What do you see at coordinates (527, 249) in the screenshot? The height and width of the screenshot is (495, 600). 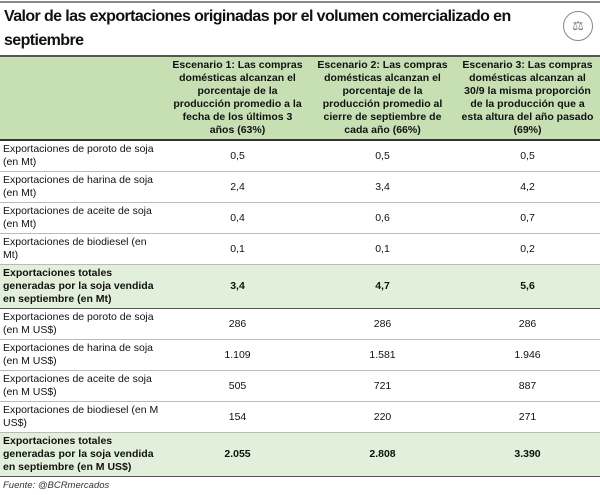 I see `cell-value: 0,2` at bounding box center [527, 249].